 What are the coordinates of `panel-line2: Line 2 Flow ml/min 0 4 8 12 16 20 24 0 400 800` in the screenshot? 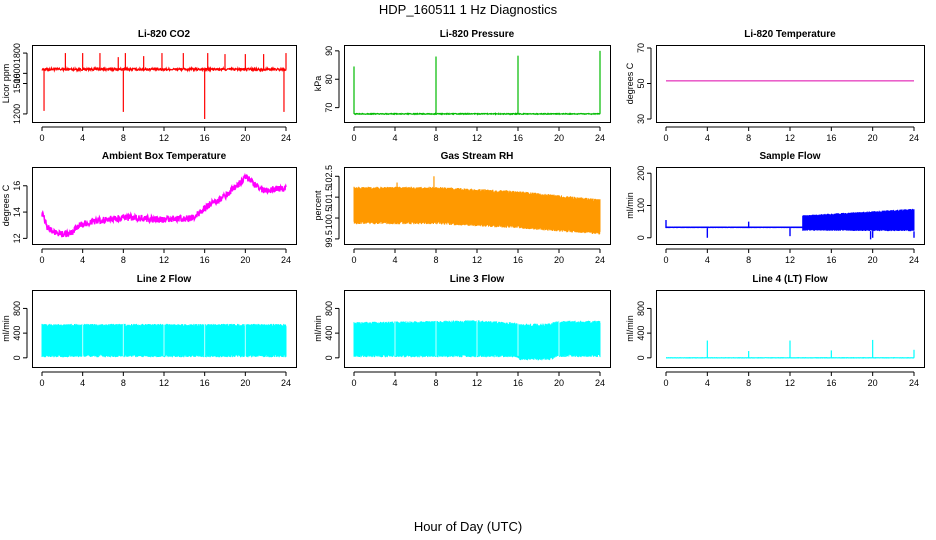 It's located at (149, 331).